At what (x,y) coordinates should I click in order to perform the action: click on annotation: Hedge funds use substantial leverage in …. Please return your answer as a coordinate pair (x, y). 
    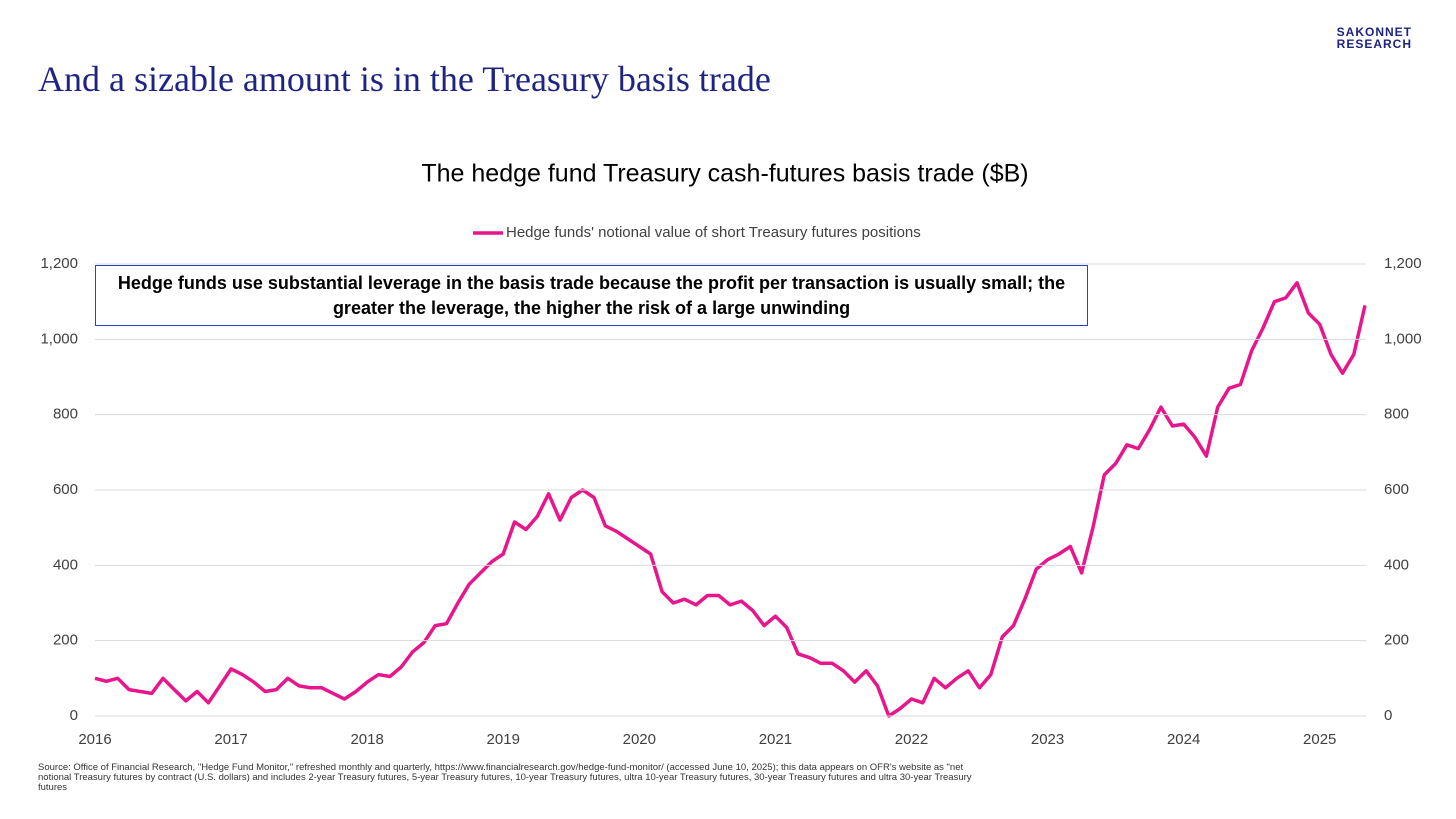
    Looking at the image, I should click on (591, 295).